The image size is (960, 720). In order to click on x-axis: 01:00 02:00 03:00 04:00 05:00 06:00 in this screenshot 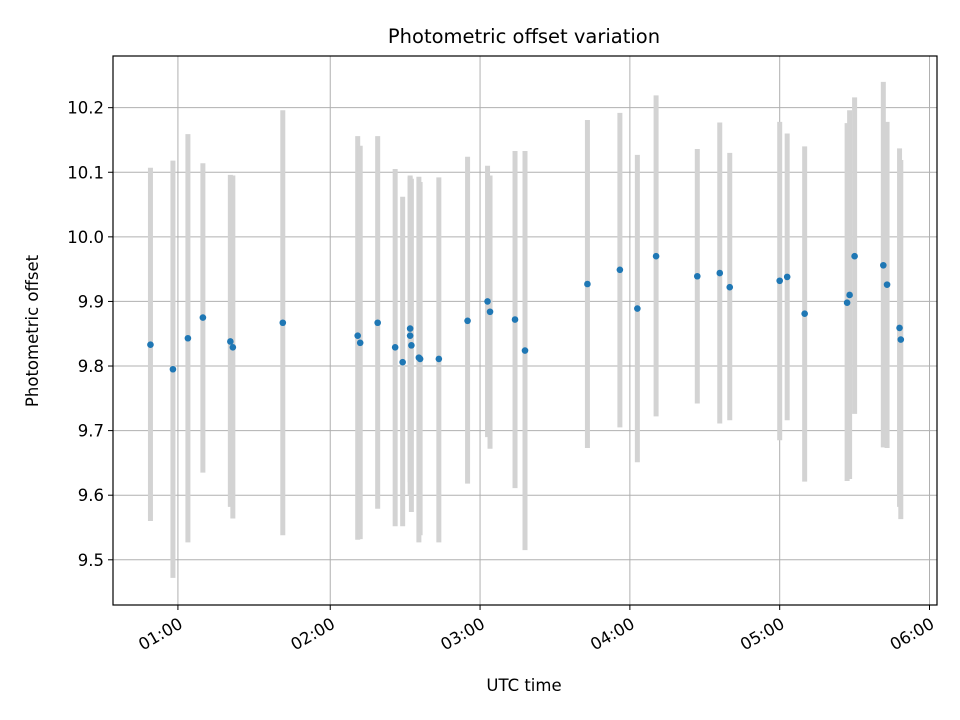, I will do `click(536, 629)`.